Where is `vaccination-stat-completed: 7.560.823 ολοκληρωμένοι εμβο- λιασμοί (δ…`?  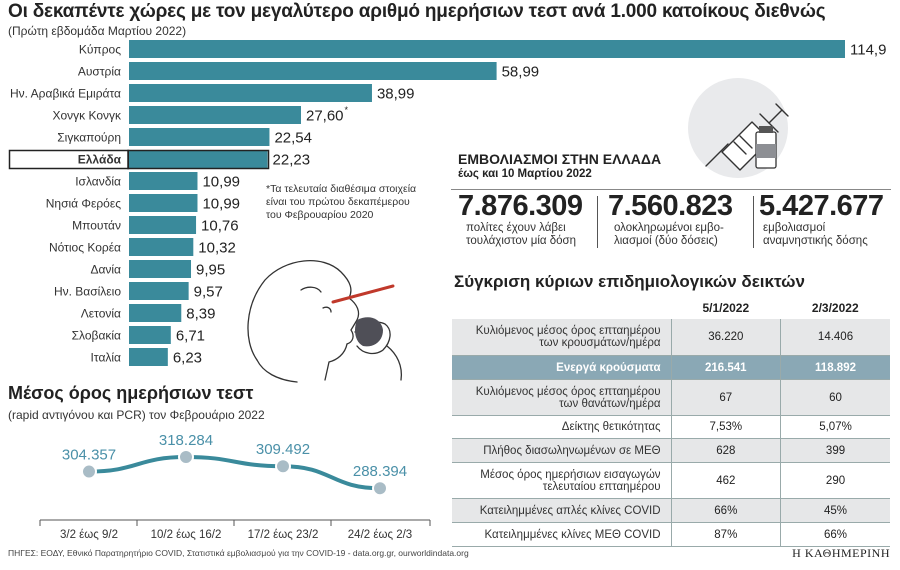
vaccination-stat-completed: 7.560.823 ολοκληρωμένοι εμβο- λιασμοί (δ… is located at coordinates (680, 221).